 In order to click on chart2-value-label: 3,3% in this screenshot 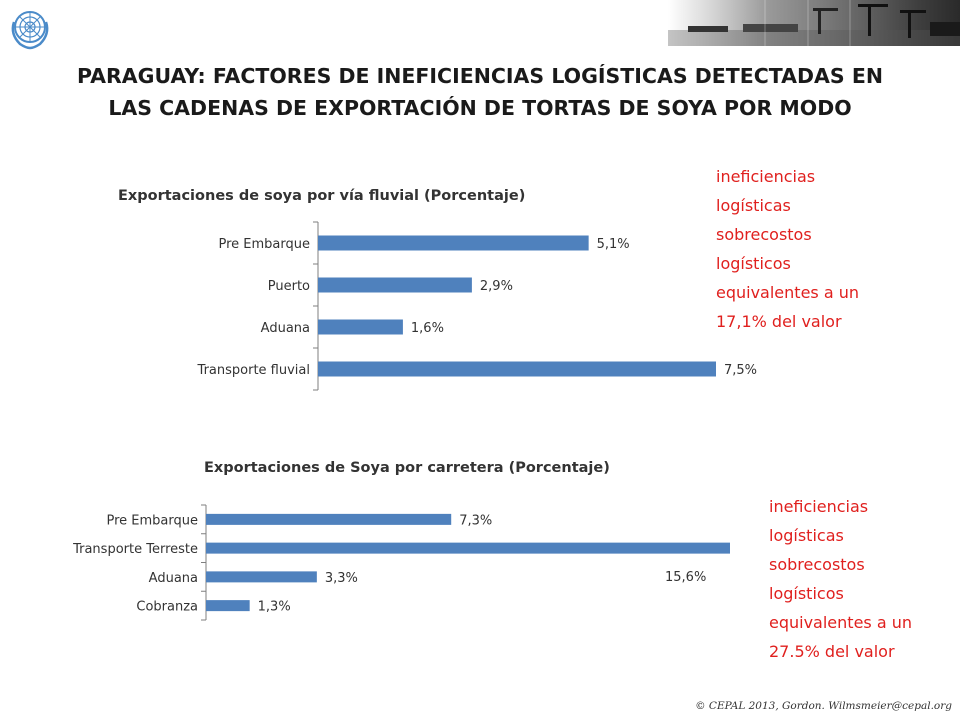, I will do `click(341, 578)`.